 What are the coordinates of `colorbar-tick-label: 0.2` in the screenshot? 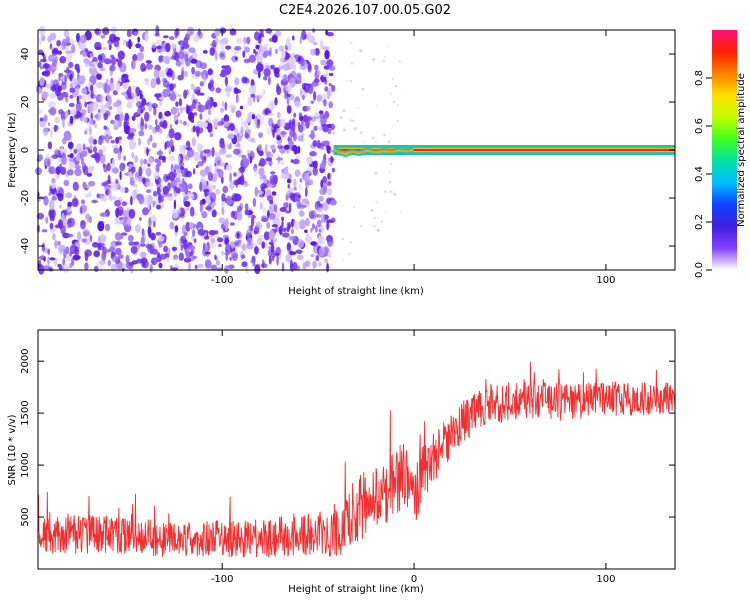 It's located at (699, 222).